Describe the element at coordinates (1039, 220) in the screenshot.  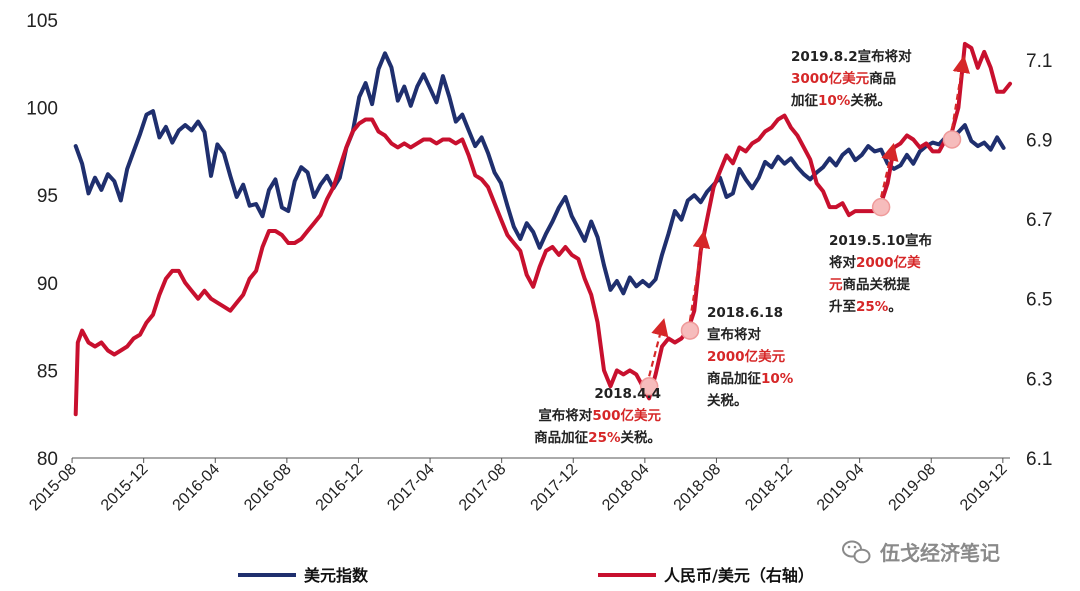
I see `y-right-tick-label: 6.7` at that location.